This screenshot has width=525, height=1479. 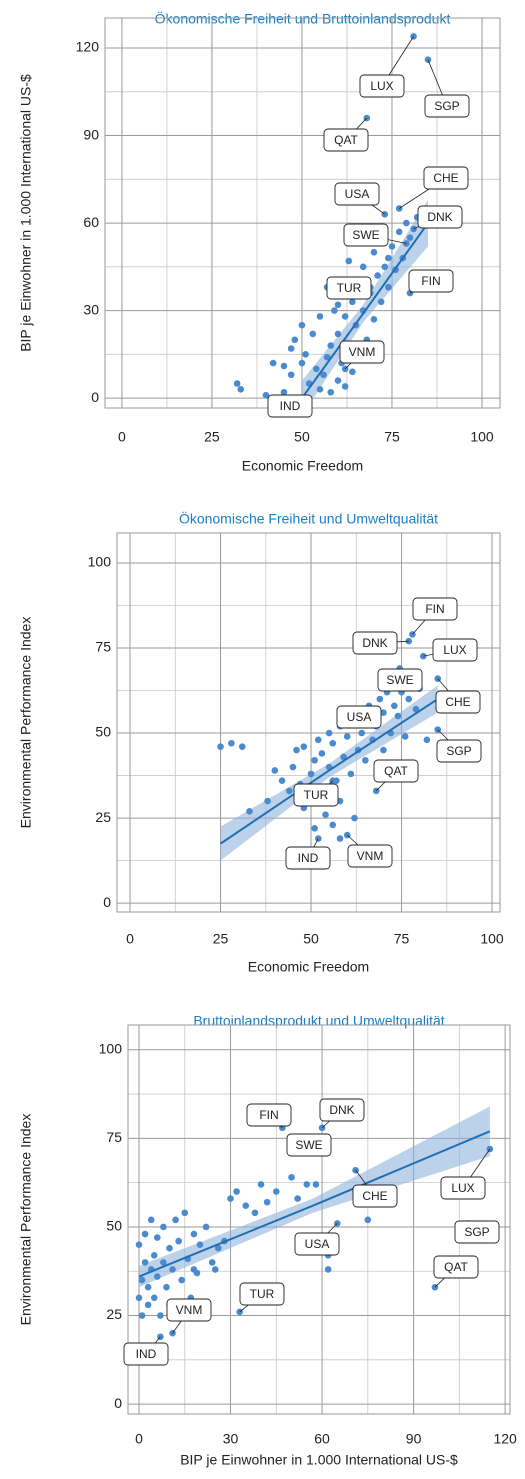 What do you see at coordinates (26, 1220) in the screenshot?
I see `y-axis-label: Environmental Performance Index` at bounding box center [26, 1220].